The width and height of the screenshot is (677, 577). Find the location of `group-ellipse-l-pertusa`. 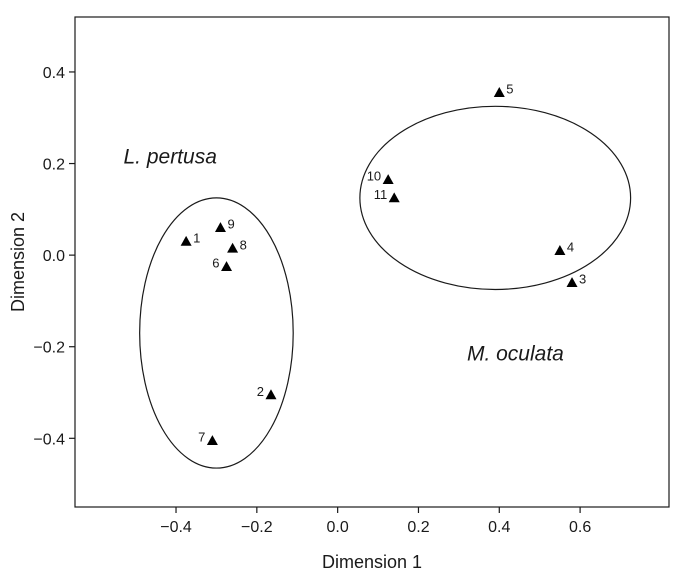

group-ellipse-l-pertusa is located at coordinates (216, 333).